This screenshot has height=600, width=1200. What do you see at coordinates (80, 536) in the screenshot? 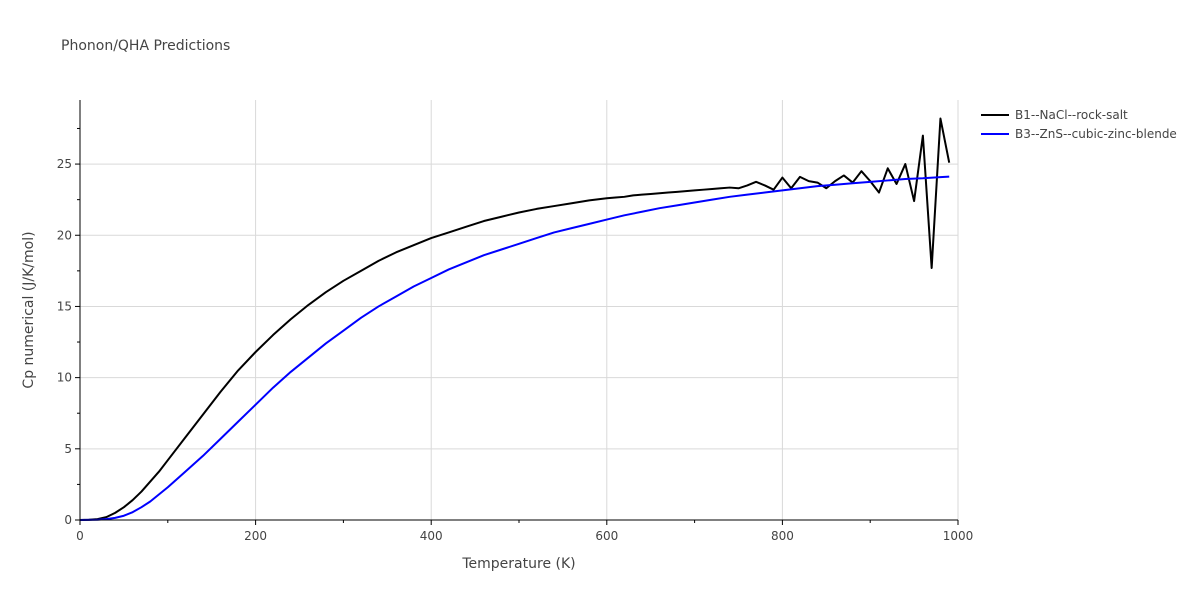
I see `x-tick-label: 0` at bounding box center [80, 536].